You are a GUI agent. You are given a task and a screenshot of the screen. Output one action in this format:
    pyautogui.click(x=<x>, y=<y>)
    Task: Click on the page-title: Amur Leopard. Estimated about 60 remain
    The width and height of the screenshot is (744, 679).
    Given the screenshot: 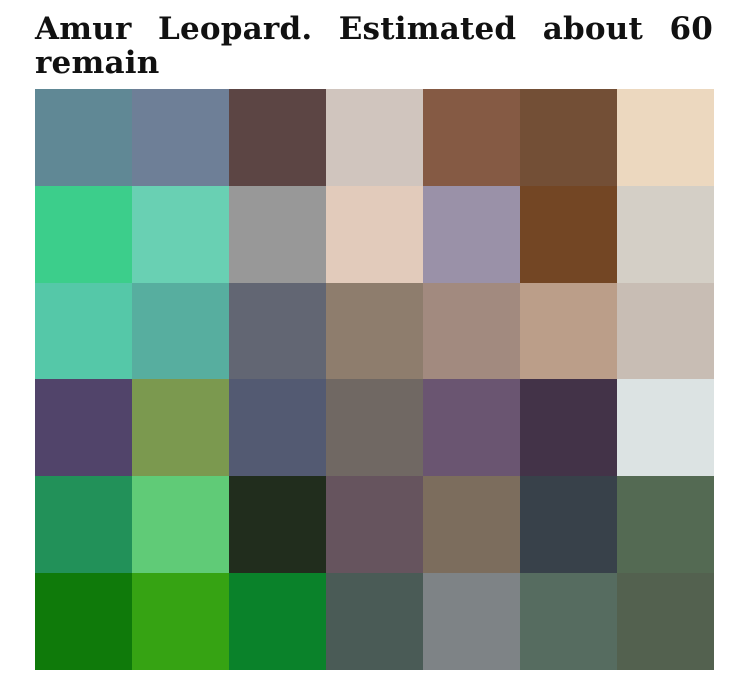 What is the action you would take?
    pyautogui.click(x=374, y=46)
    